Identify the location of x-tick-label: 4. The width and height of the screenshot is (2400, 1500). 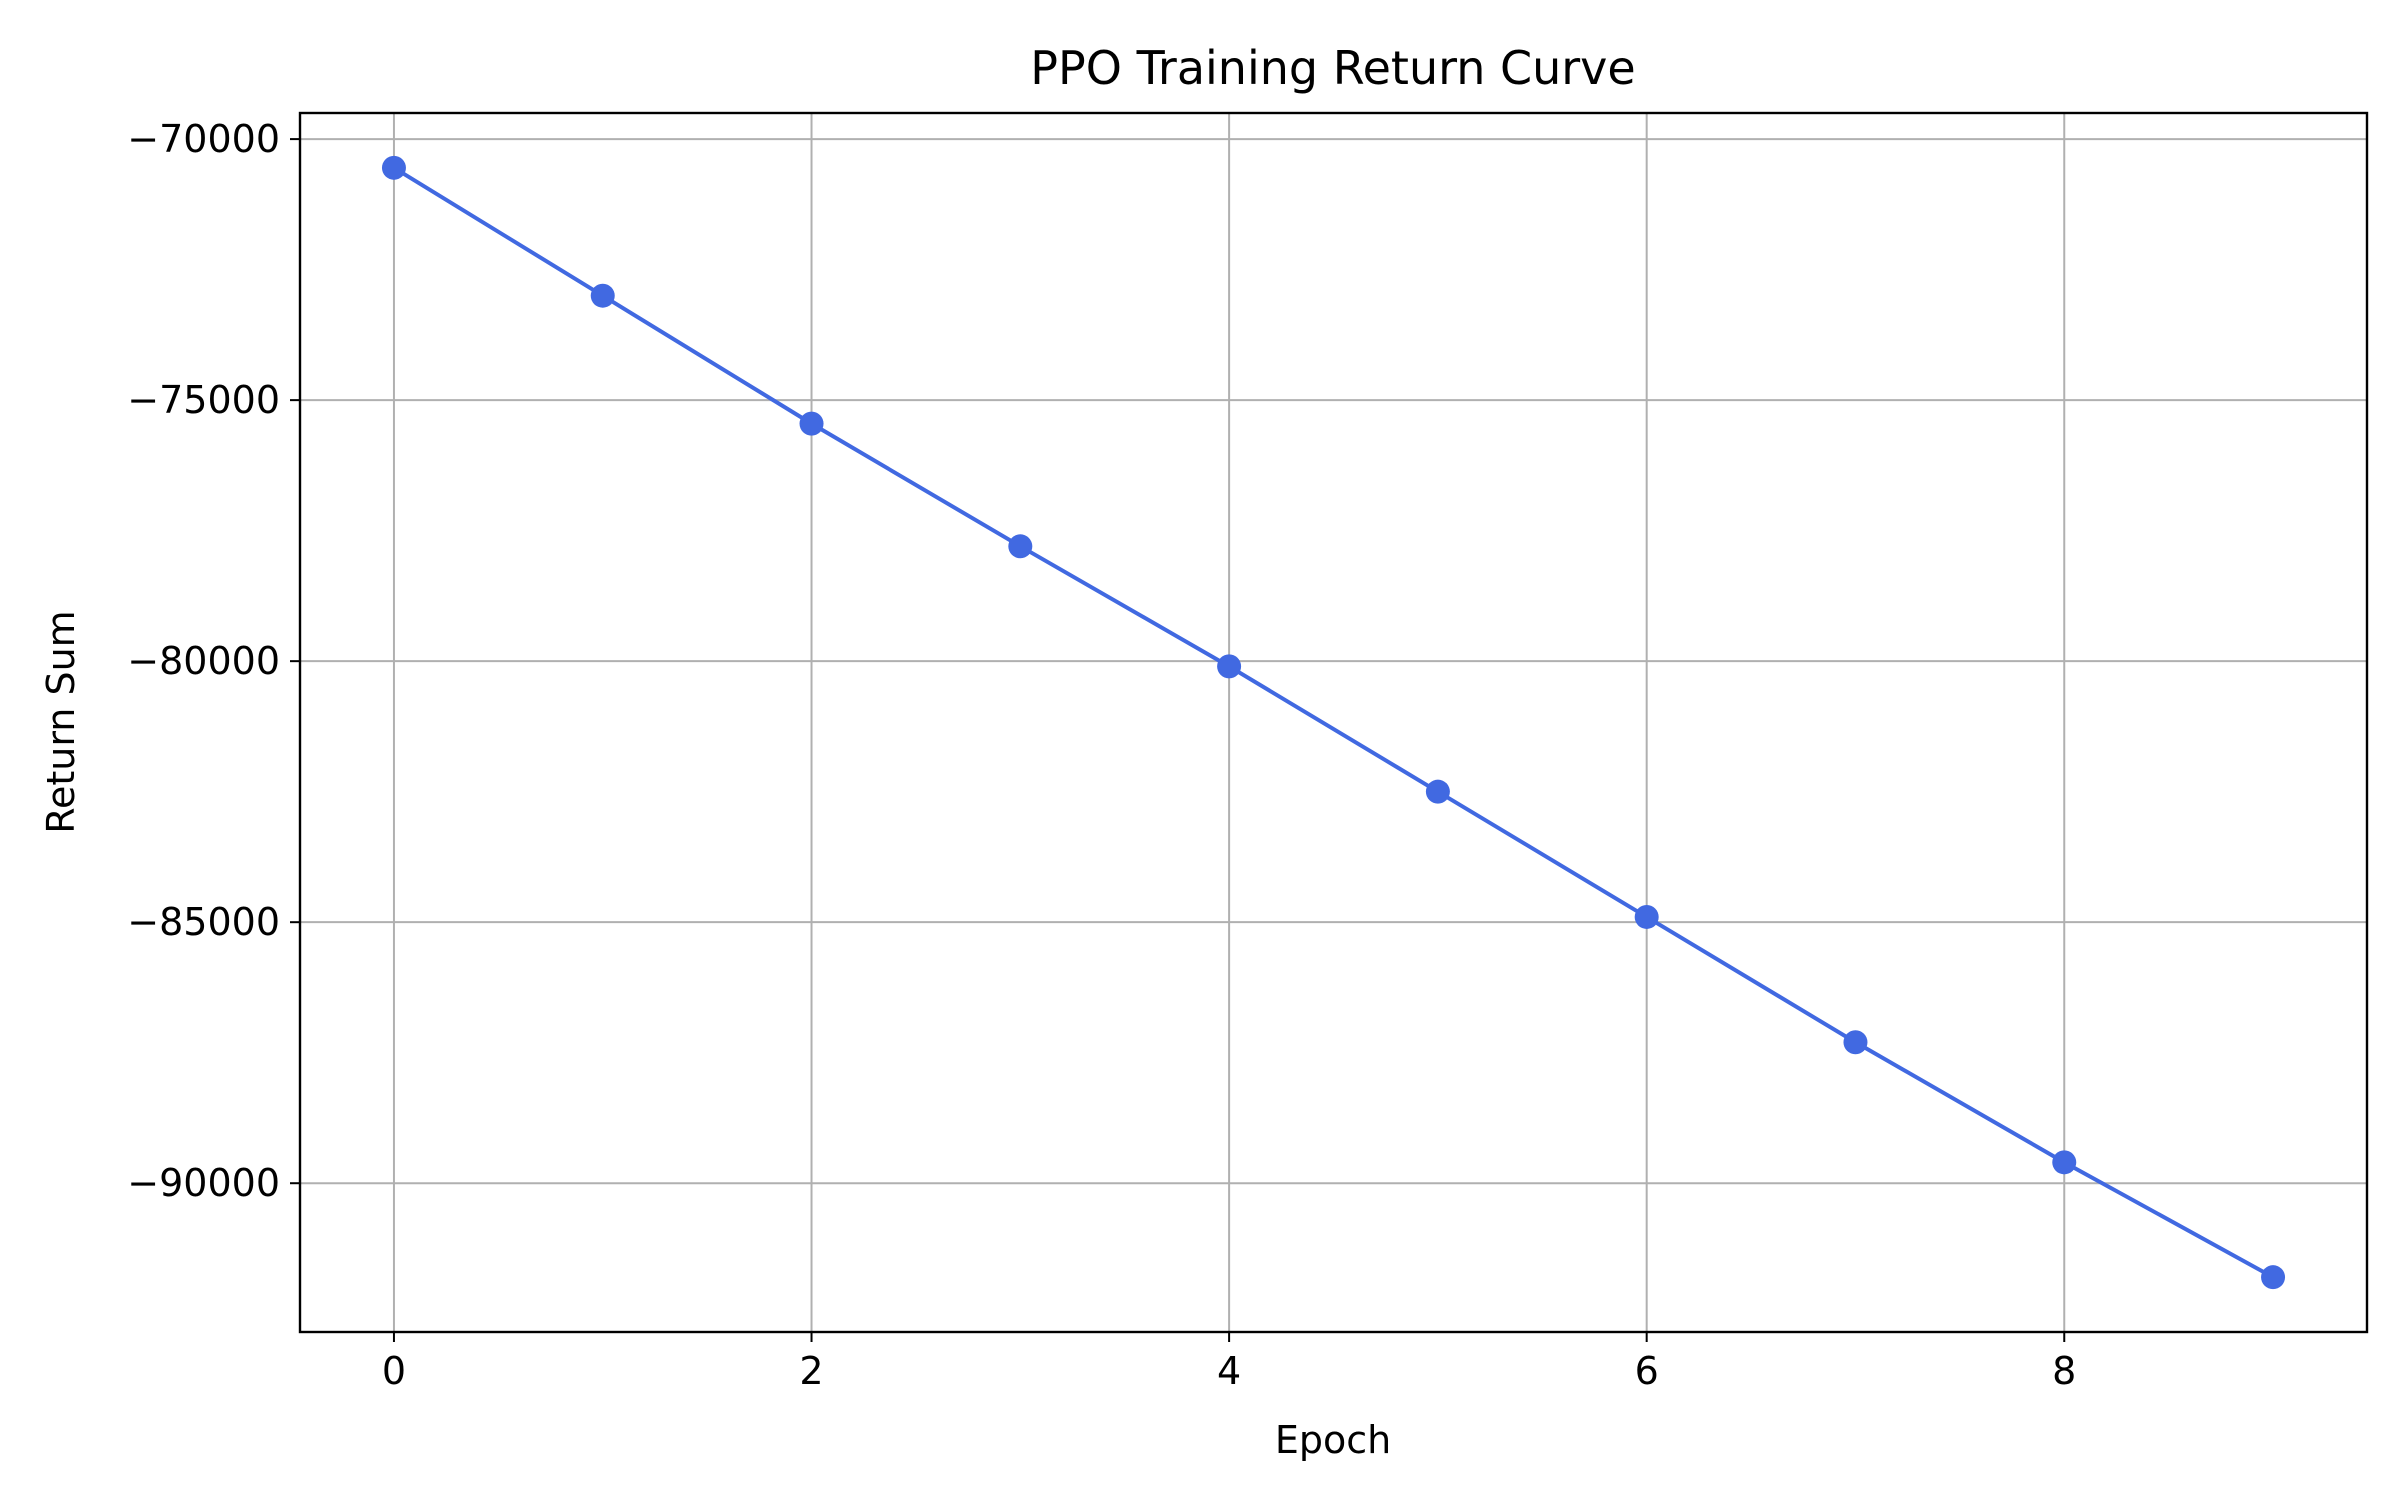
(1229, 1371).